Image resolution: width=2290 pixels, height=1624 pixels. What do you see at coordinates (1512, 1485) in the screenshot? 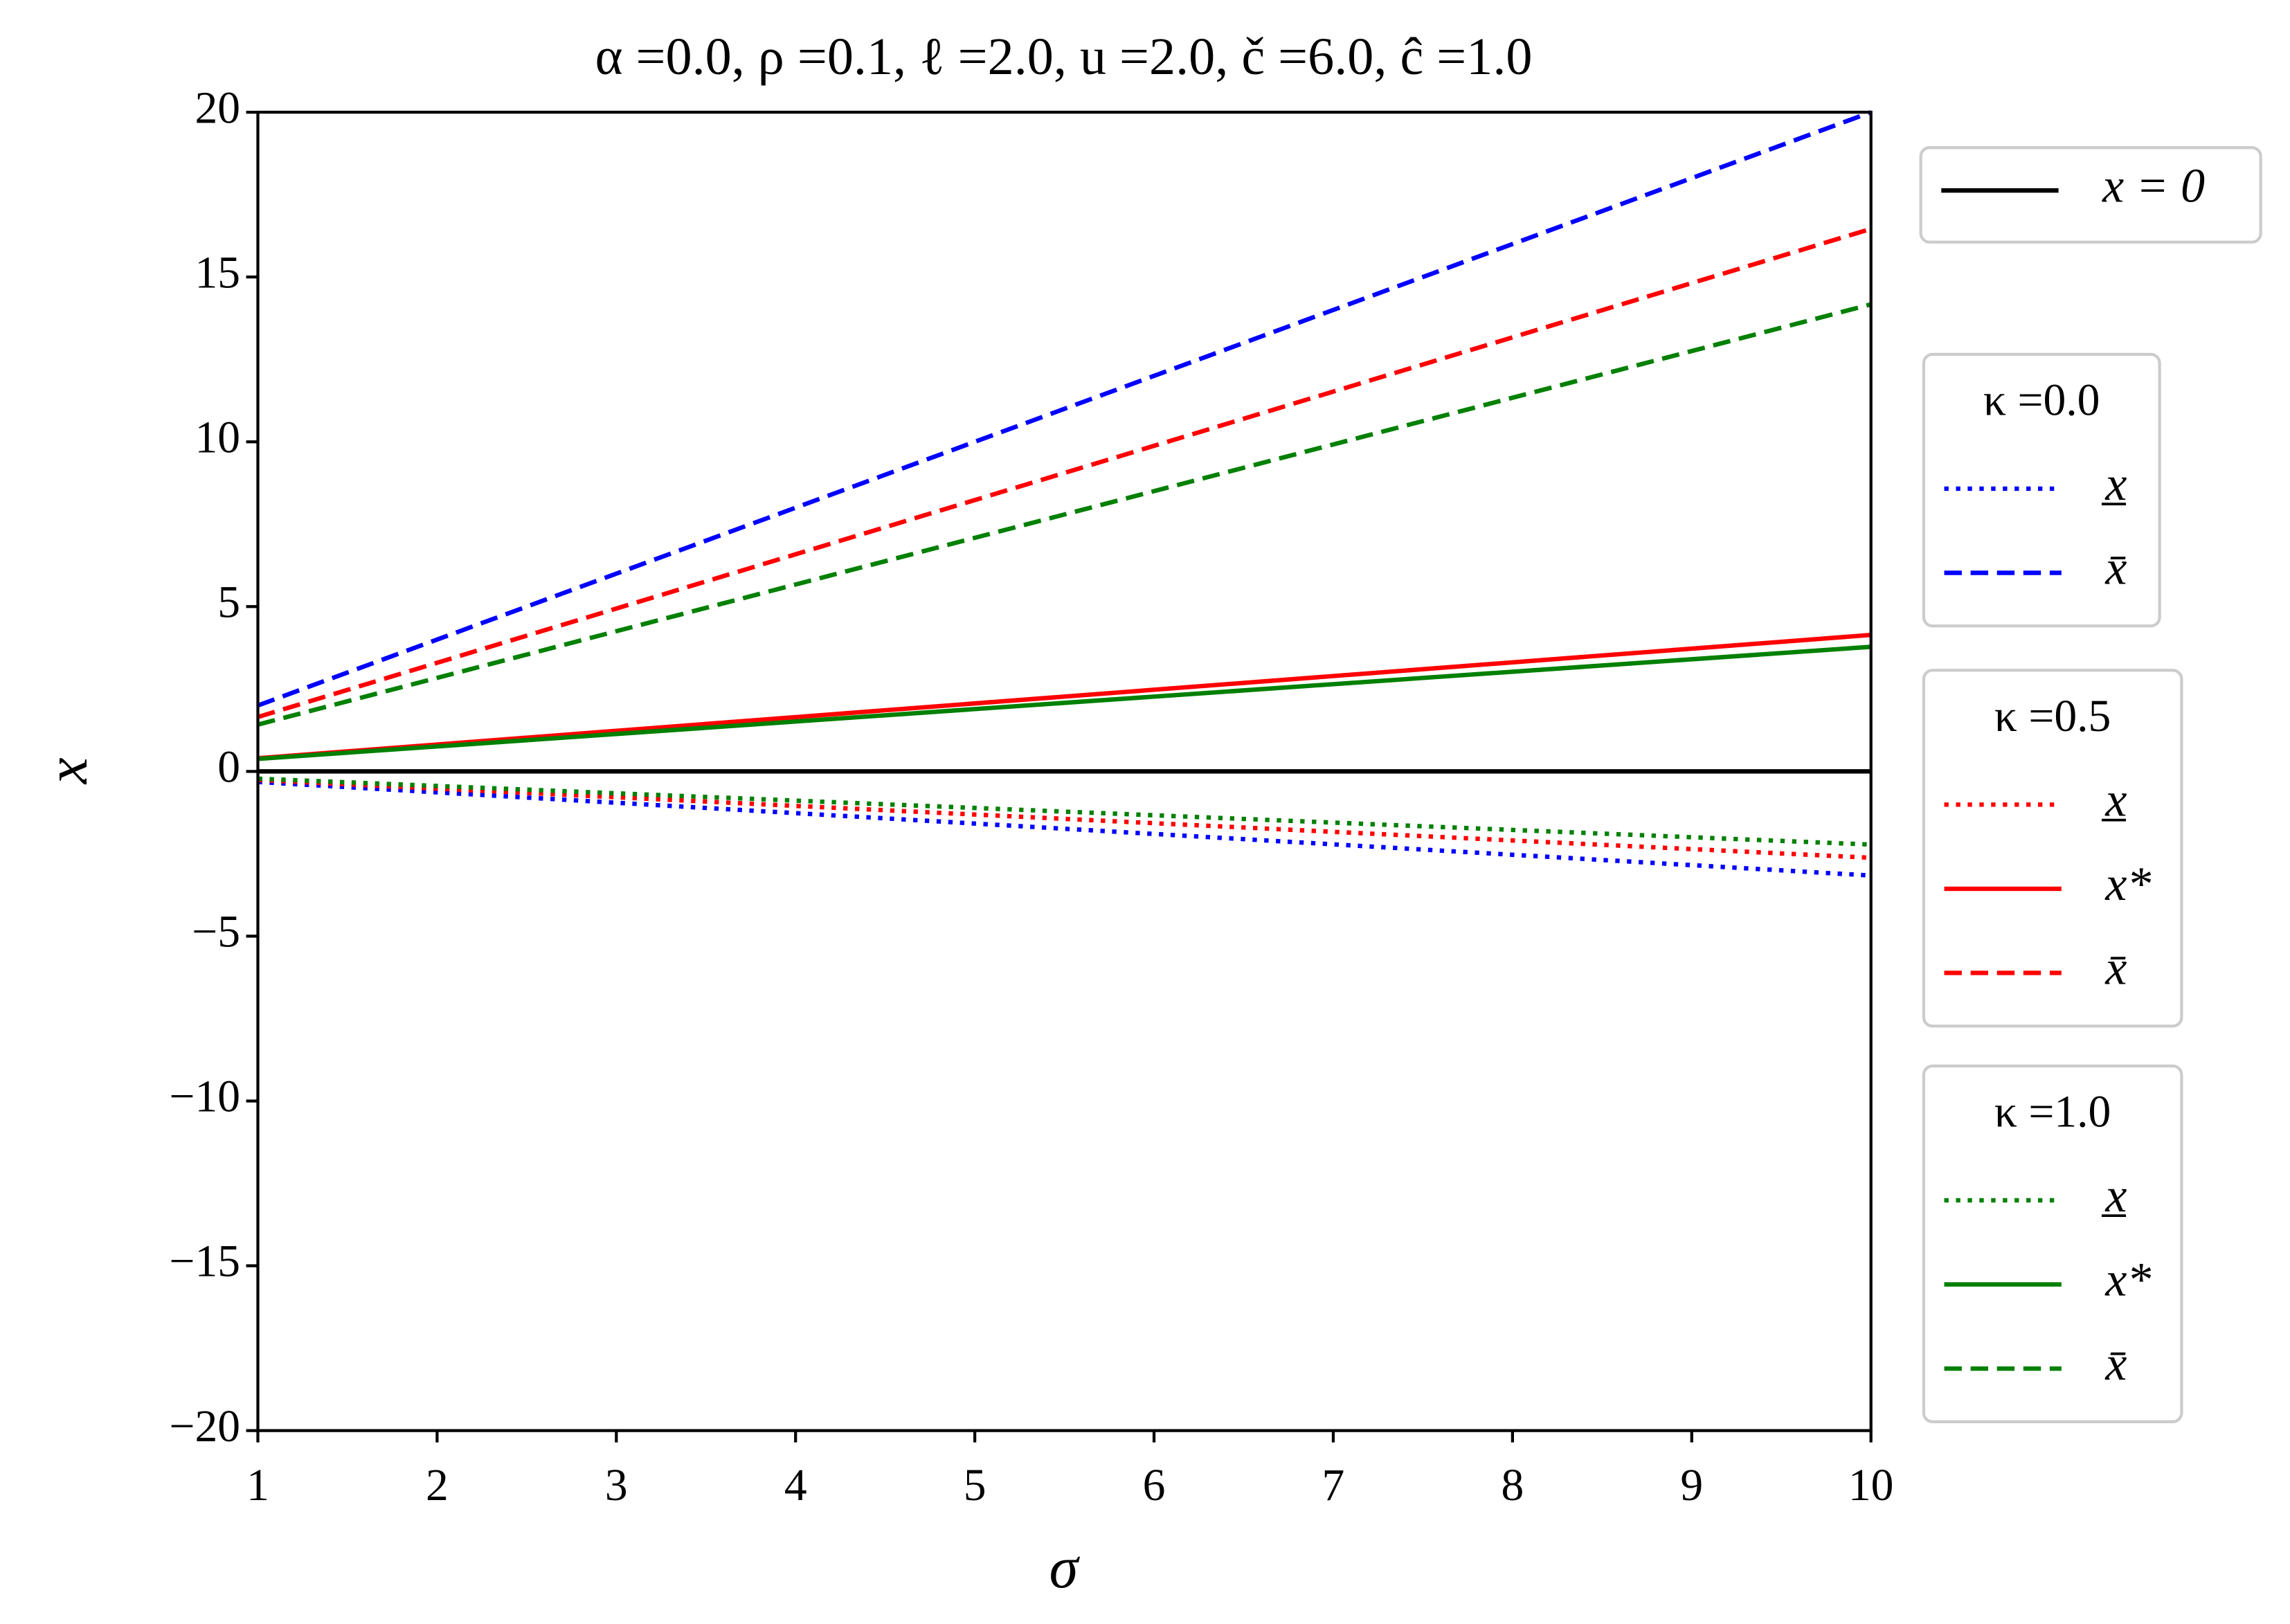
I see `x-tick-label: 8` at bounding box center [1512, 1485].